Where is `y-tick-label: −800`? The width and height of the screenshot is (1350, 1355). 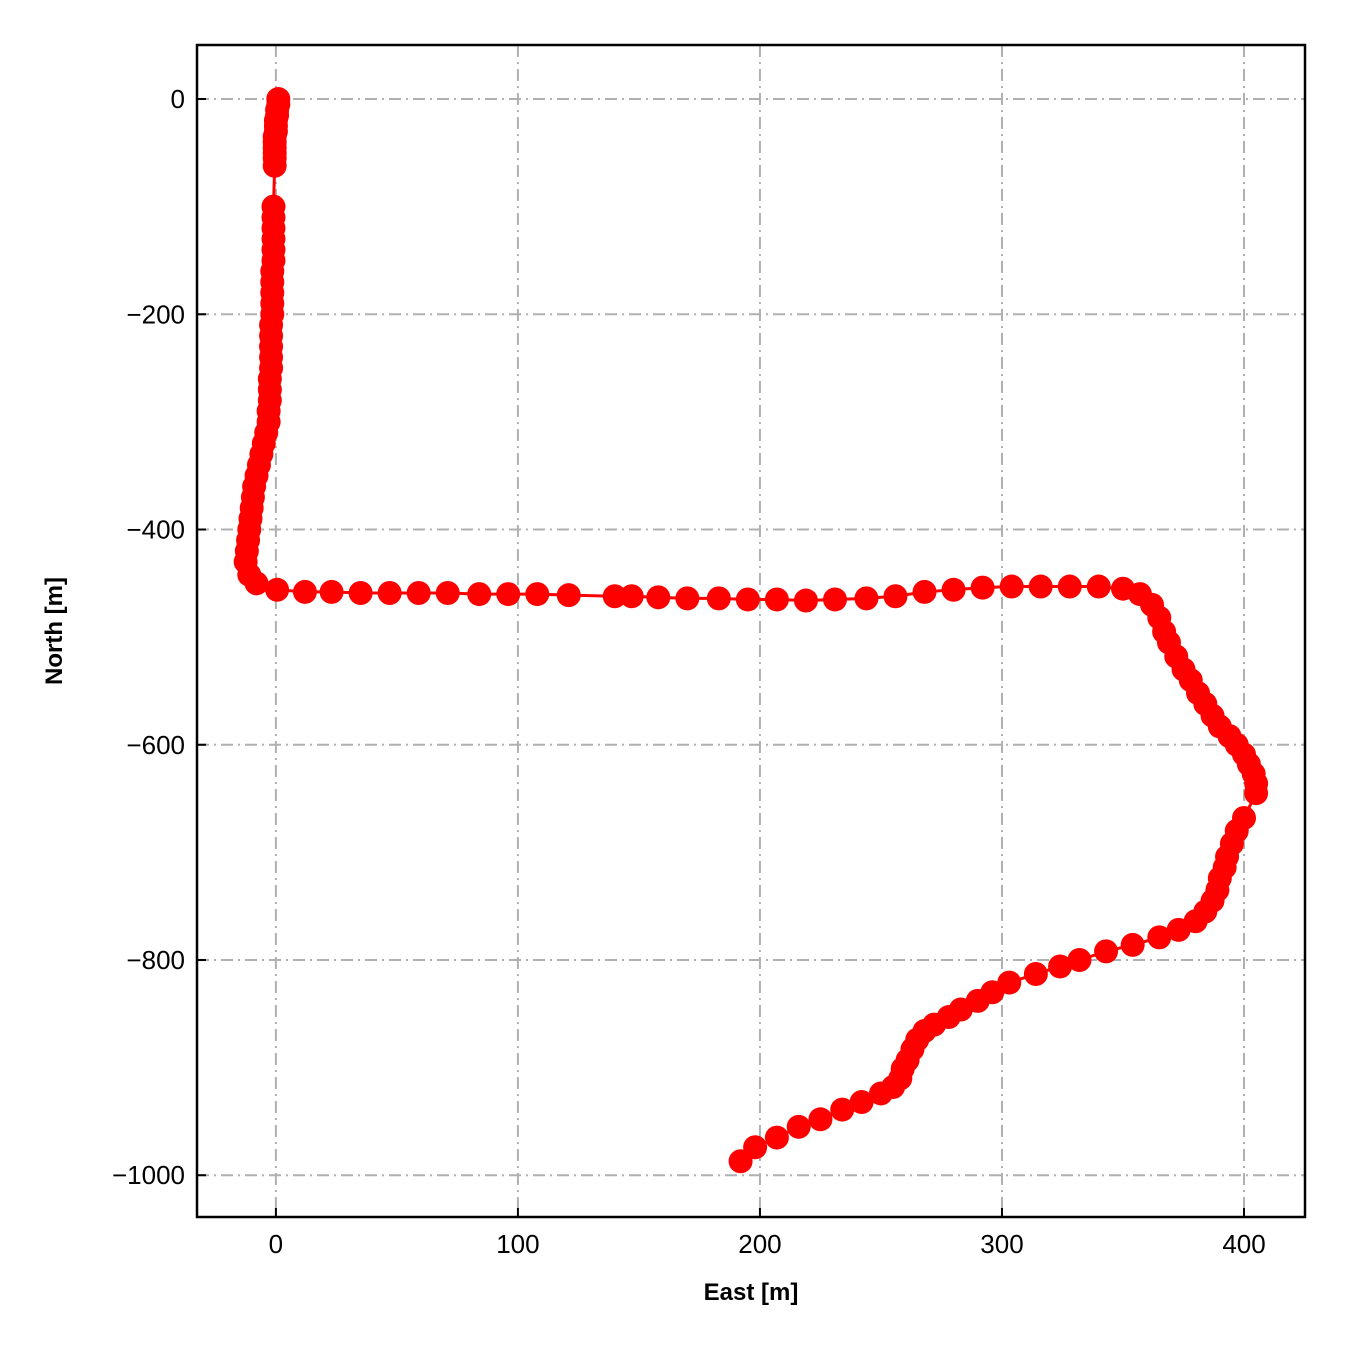 y-tick-label: −800 is located at coordinates (155, 960).